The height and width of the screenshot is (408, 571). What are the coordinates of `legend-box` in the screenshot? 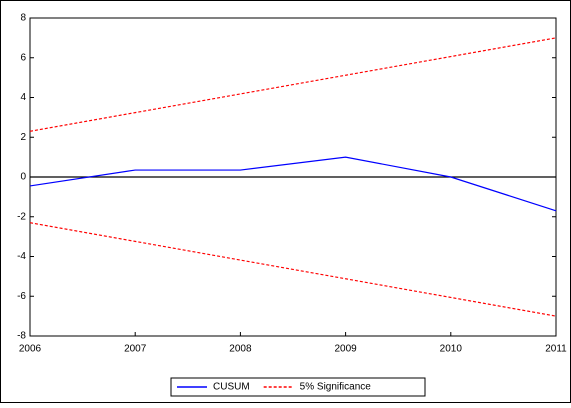 It's located at (298, 387).